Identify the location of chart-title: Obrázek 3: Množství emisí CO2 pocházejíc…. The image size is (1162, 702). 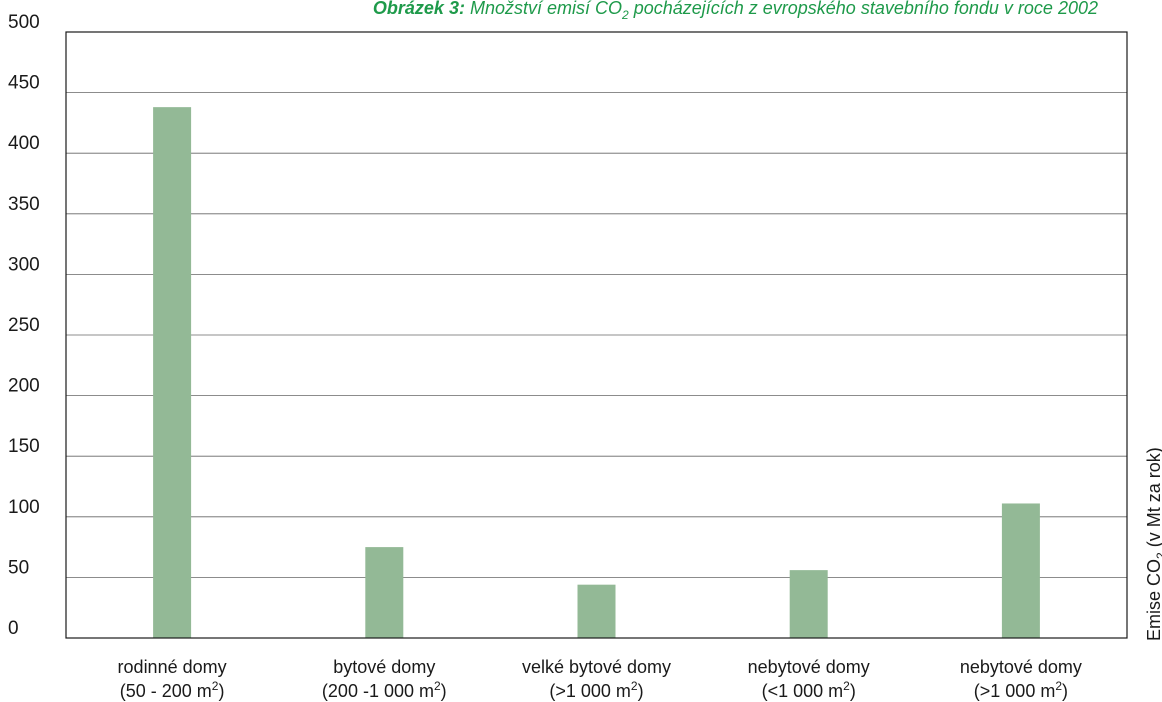
(735, 11).